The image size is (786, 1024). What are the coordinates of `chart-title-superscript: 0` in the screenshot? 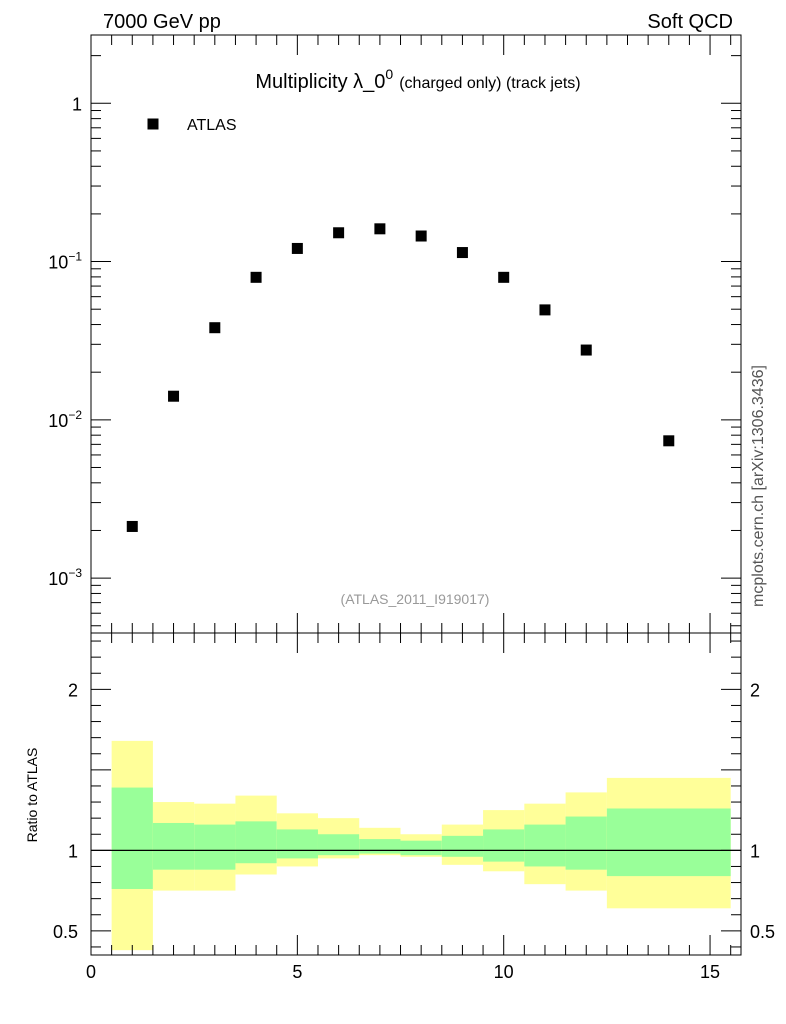 It's located at (389, 74).